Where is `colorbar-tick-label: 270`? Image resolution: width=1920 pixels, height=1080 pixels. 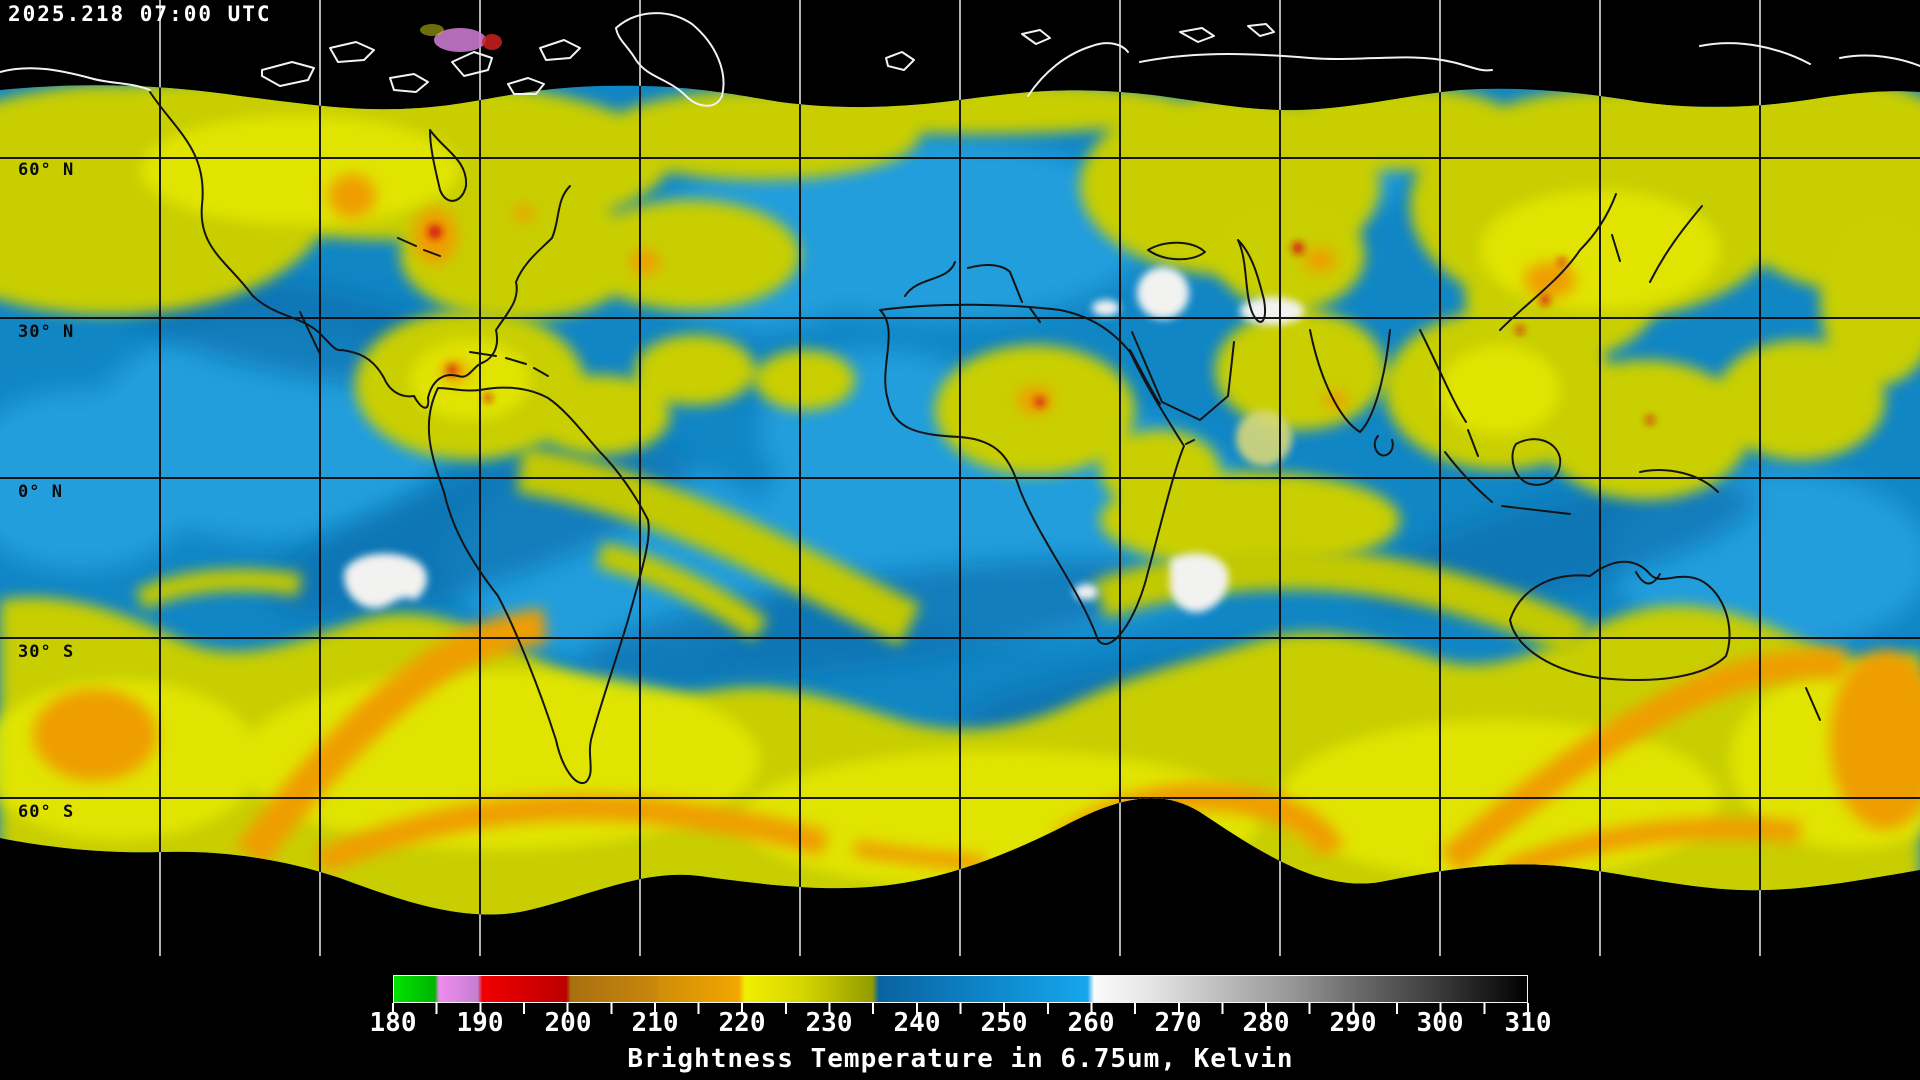
colorbar-tick-label: 270 is located at coordinates (1178, 1023).